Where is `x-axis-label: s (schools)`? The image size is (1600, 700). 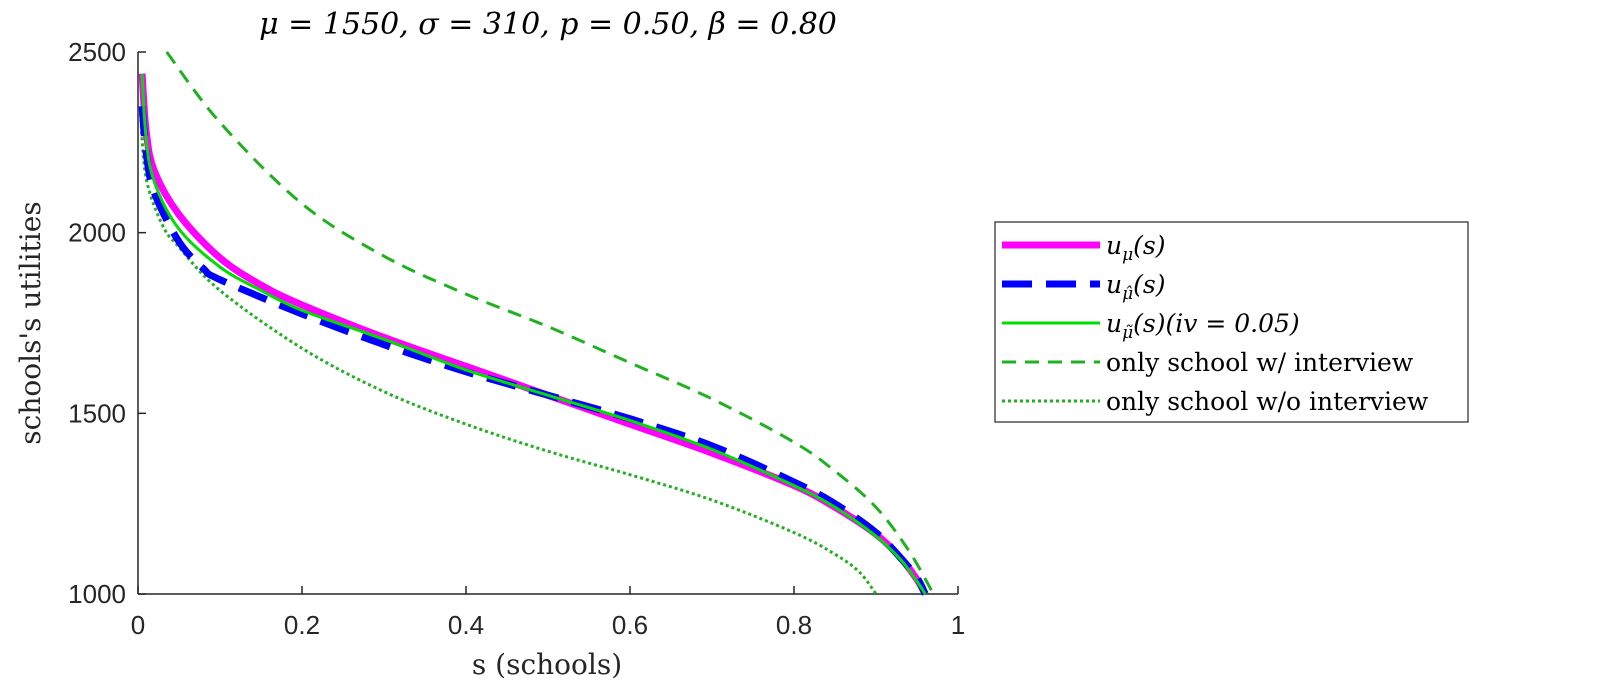 x-axis-label: s (schools) is located at coordinates (547, 664).